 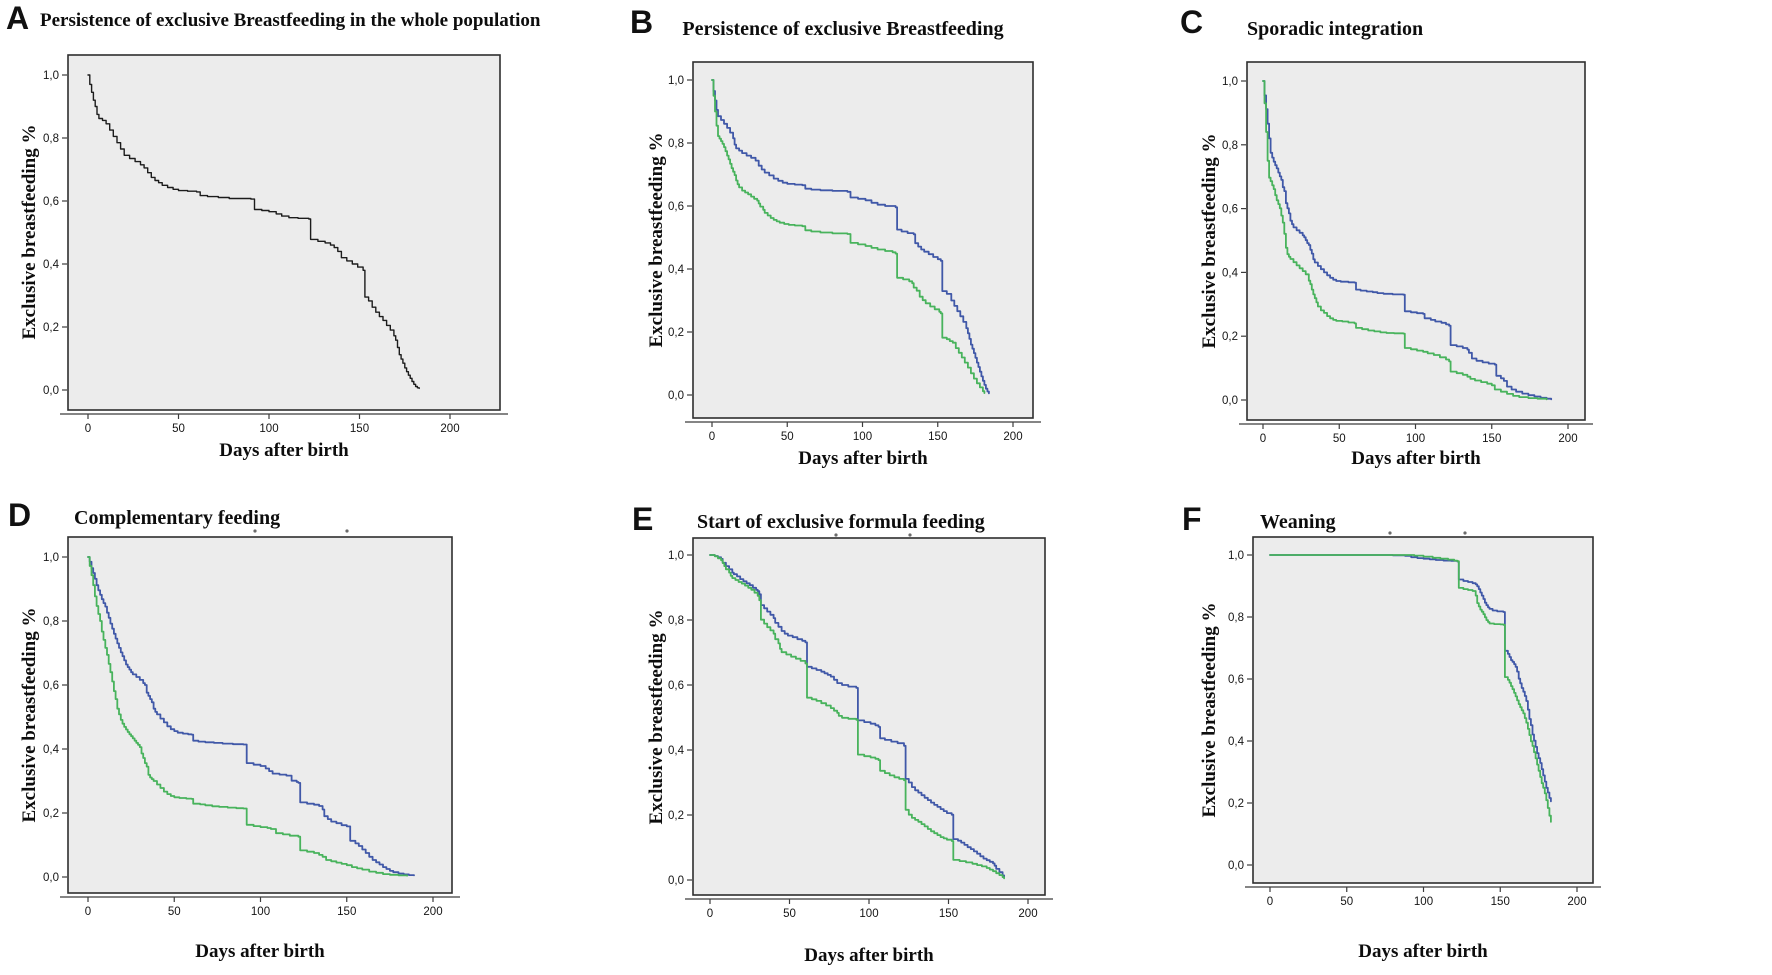 I want to click on y-axis-label-f: Exclusive breastfeeding %, so click(x=1209, y=710).